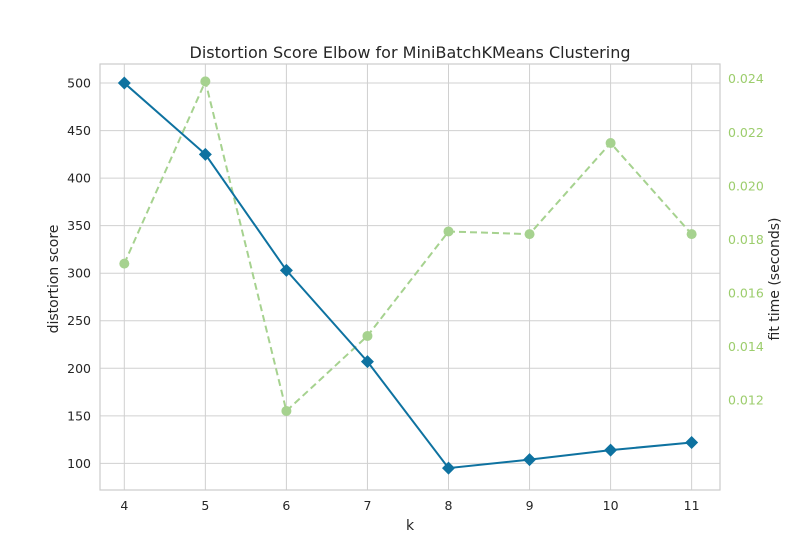 Image resolution: width=800 pixels, height=550 pixels. What do you see at coordinates (54, 279) in the screenshot?
I see `y-axis-label: distortion score` at bounding box center [54, 279].